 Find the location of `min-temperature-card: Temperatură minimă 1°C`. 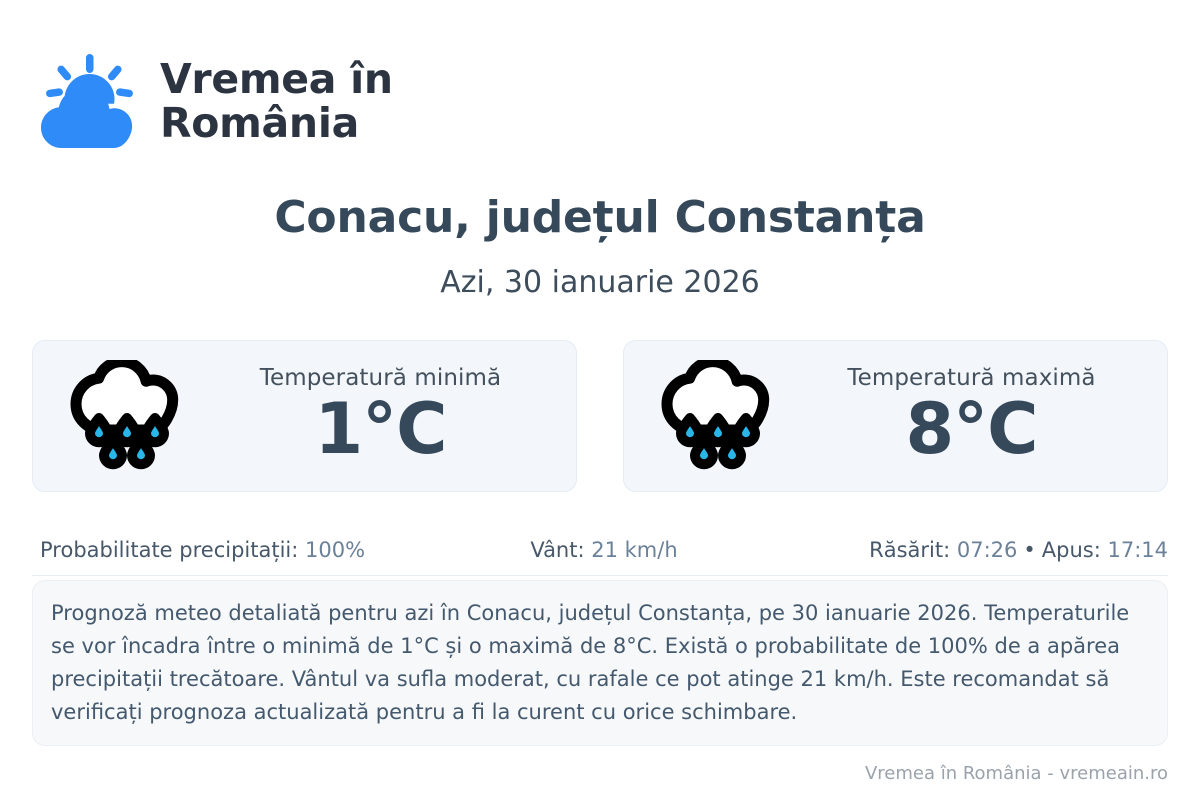

min-temperature-card: Temperatură minimă 1°C is located at coordinates (304, 416).